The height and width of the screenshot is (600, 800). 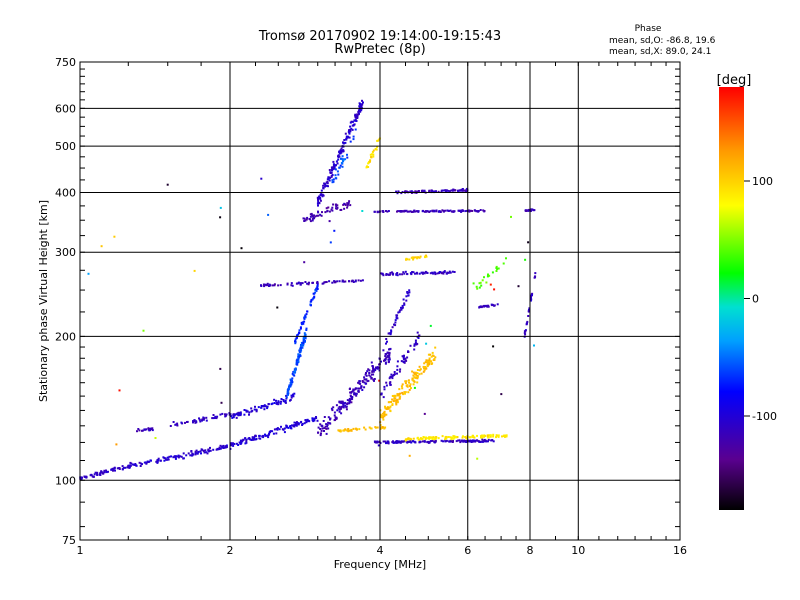 What do you see at coordinates (65, 252) in the screenshot?
I see `y-tick-label: 300` at bounding box center [65, 252].